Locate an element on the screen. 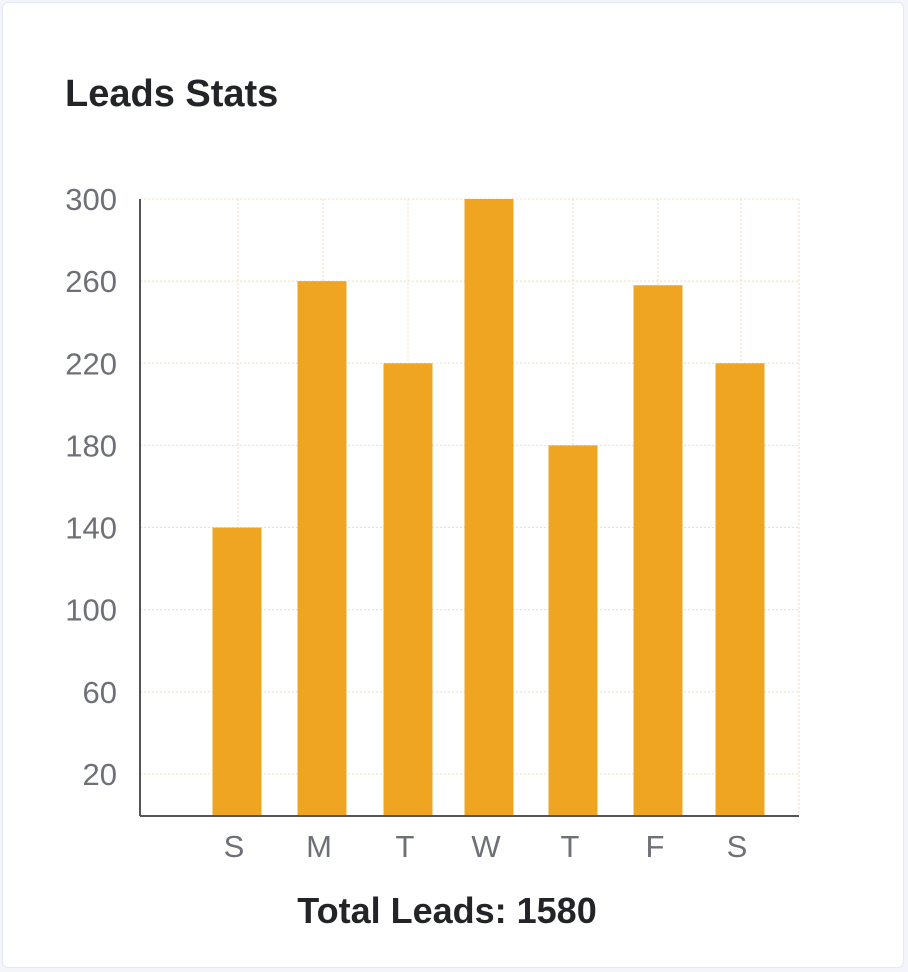 This screenshot has width=908, height=972. x-tick-label: M is located at coordinates (319, 846).